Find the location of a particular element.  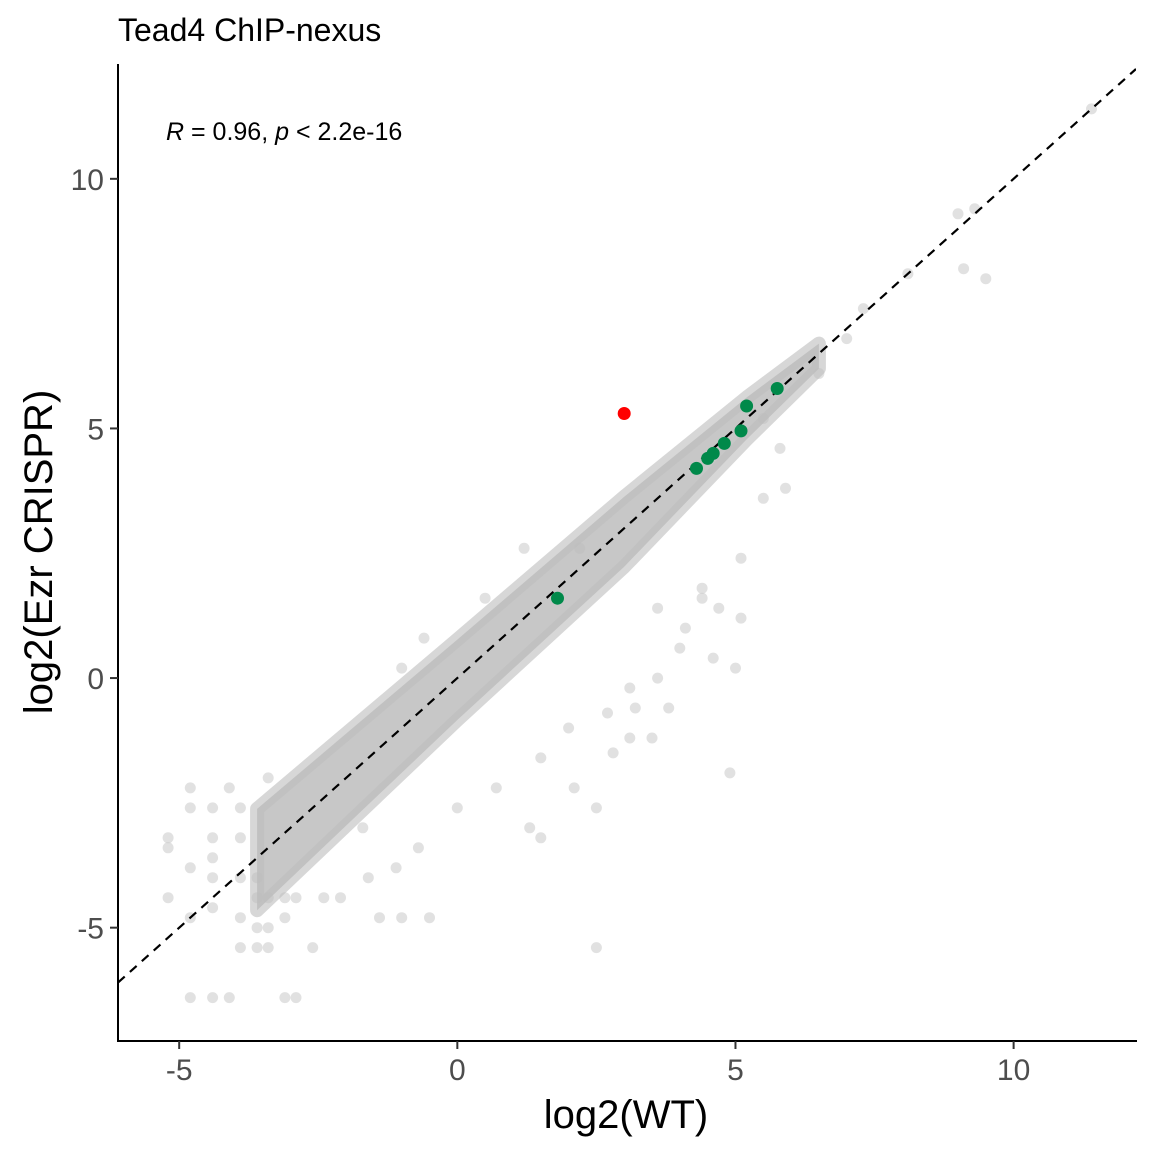

y-axis-title: log2(Ezr CRISPR) is located at coordinates (39, 552).